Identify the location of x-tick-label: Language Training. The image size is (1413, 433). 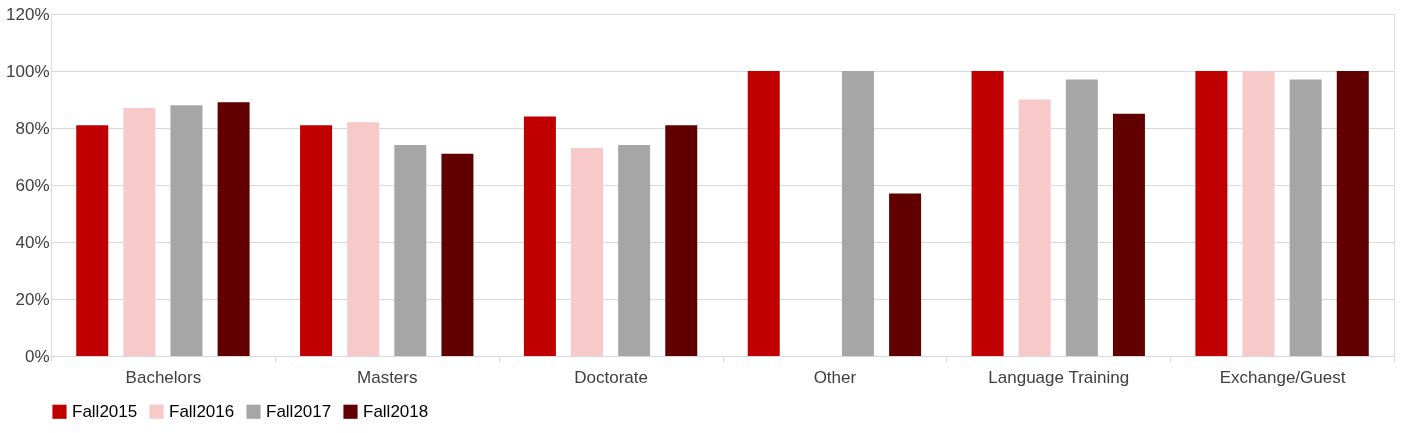
(1059, 377).